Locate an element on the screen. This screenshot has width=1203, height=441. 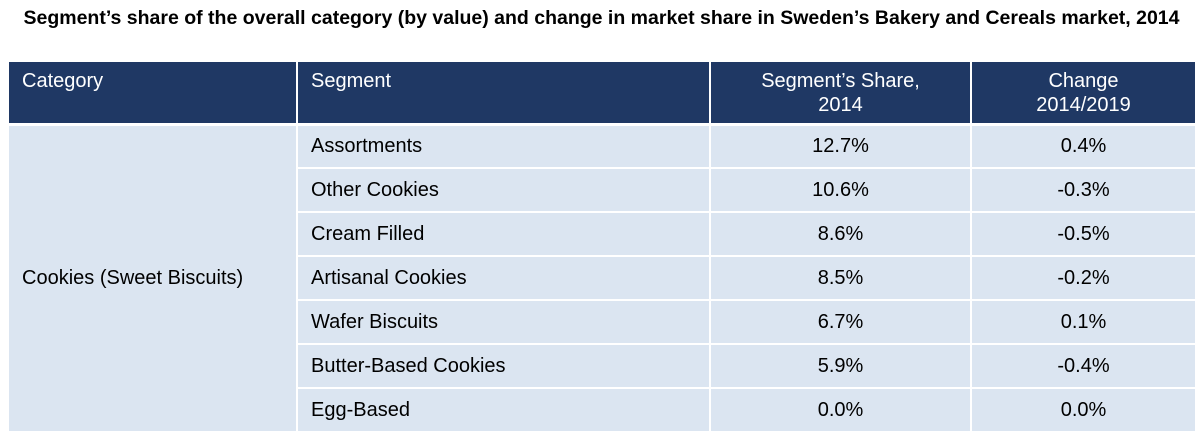
share-cell: 12.7% is located at coordinates (841, 145).